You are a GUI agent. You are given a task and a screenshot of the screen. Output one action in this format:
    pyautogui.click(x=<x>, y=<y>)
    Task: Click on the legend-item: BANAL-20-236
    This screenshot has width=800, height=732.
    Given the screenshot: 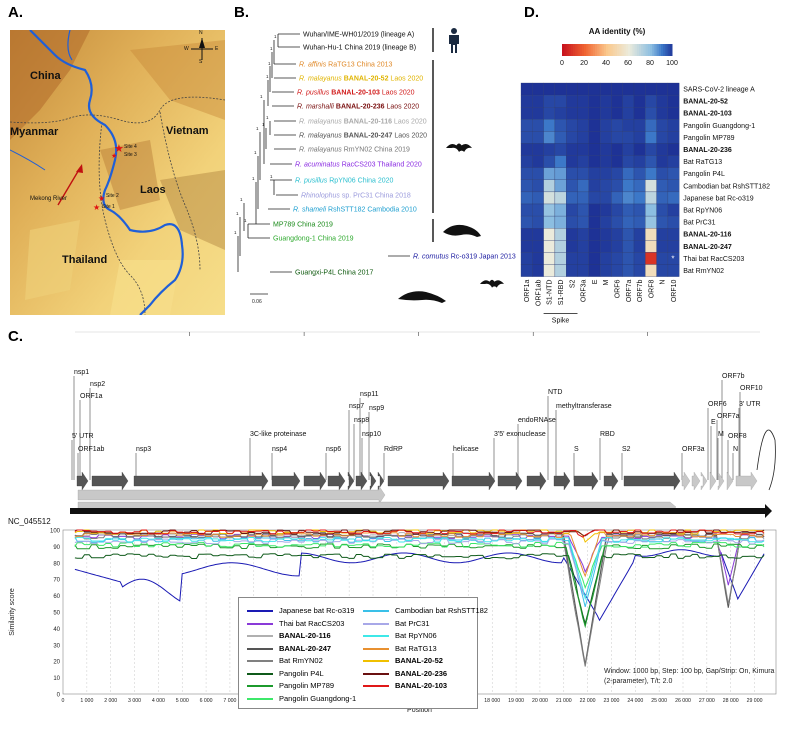 What is the action you would take?
    pyautogui.click(x=405, y=674)
    